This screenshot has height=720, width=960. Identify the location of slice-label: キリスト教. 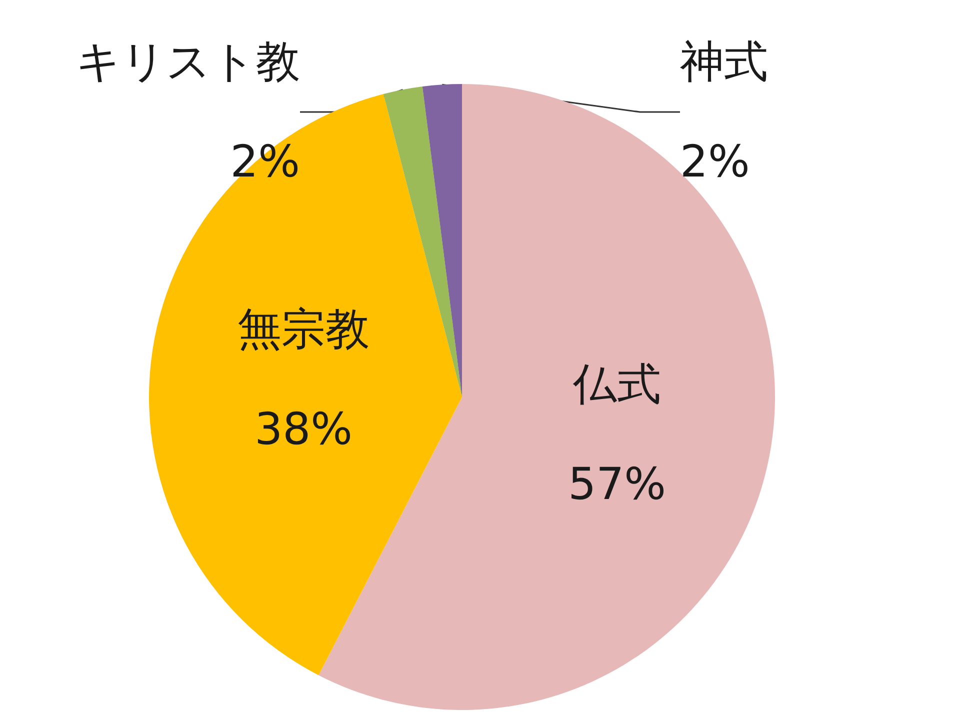
(188, 62).